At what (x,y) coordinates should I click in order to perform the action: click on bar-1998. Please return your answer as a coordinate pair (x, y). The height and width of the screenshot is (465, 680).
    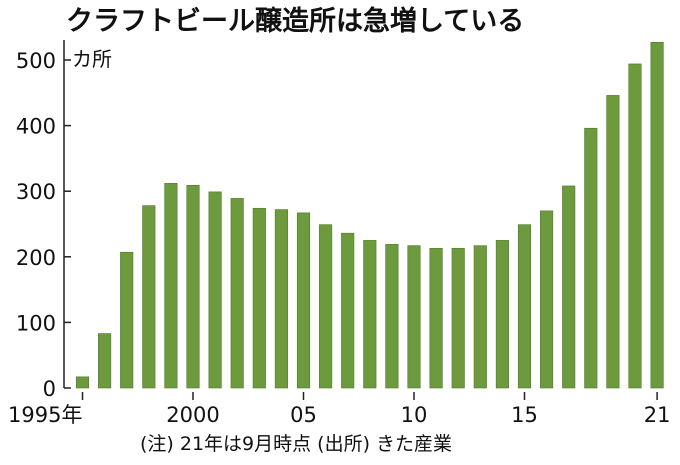
    Looking at the image, I should click on (149, 297).